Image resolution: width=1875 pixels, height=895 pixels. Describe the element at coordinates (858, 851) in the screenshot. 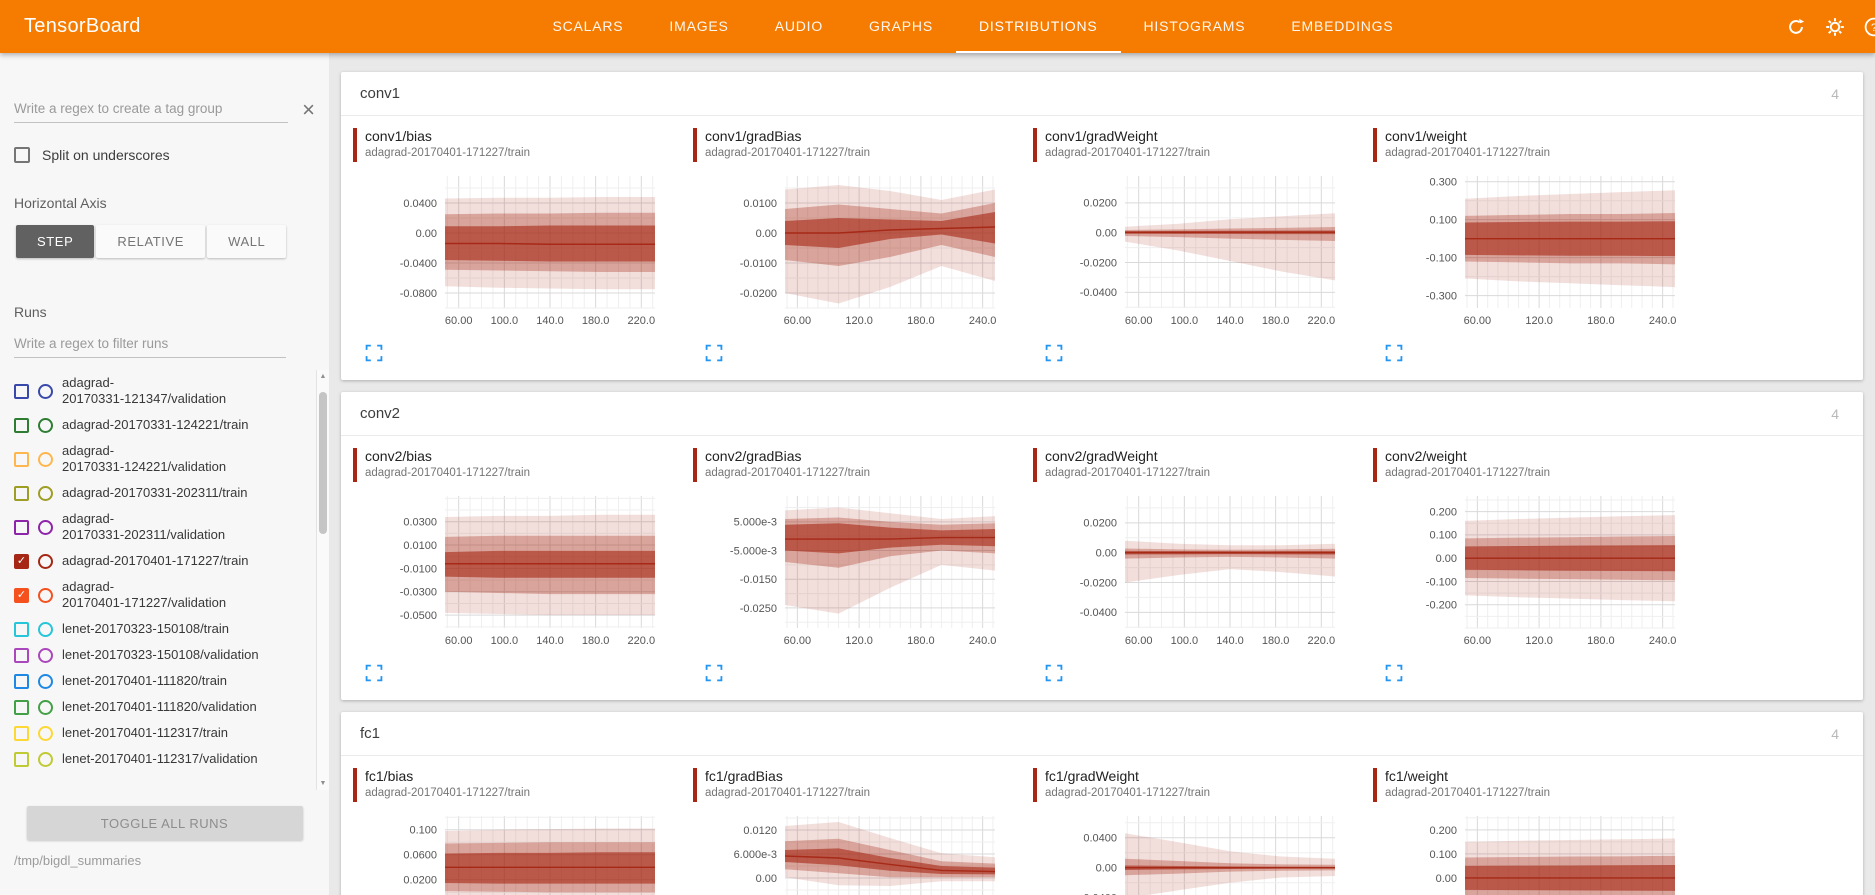

I see `distribution-plot: 0.0120 6.000e-3 0.00` at that location.